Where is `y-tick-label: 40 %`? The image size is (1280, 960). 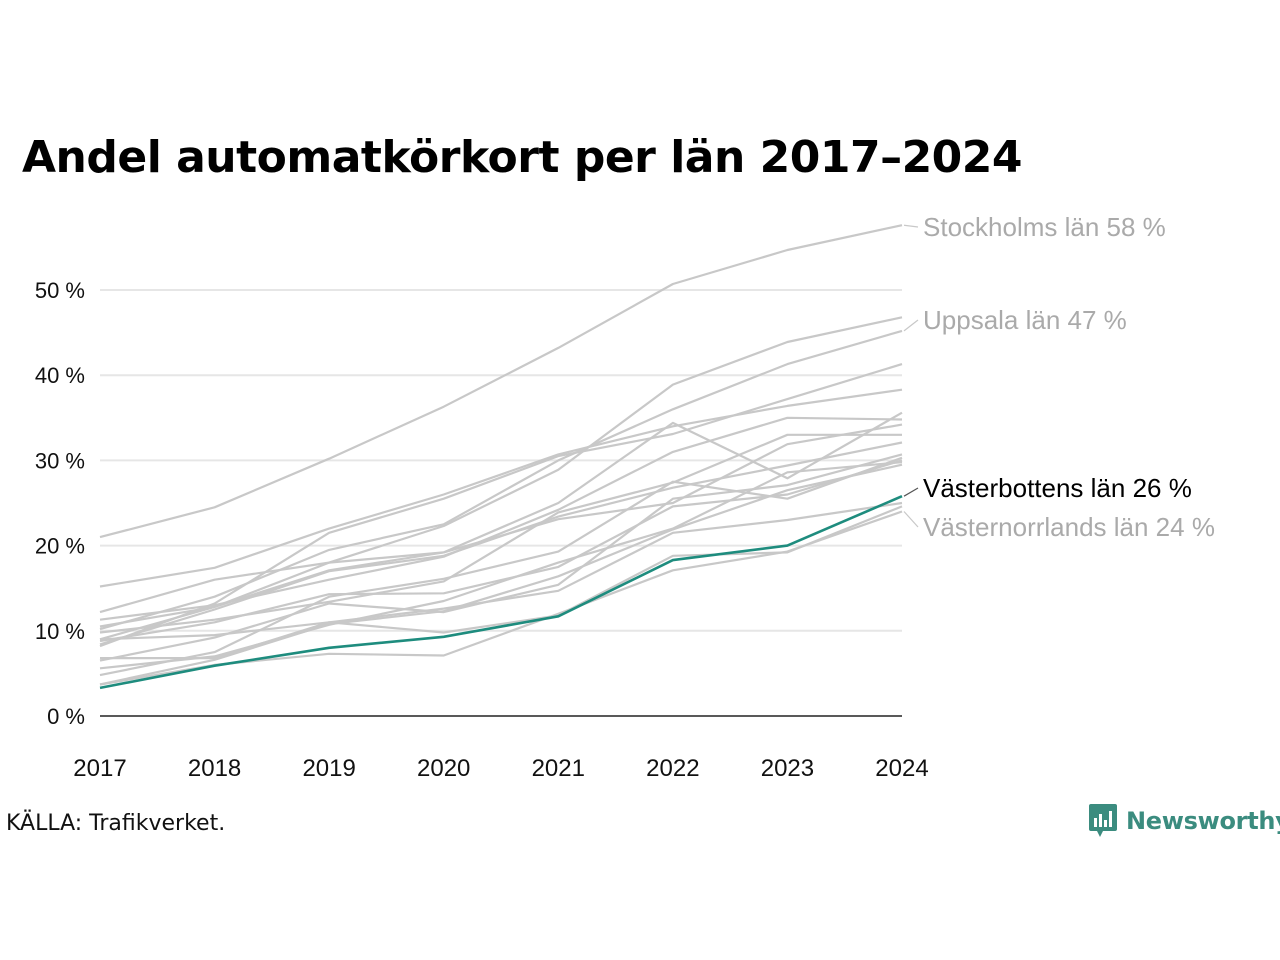 y-tick-label: 40 % is located at coordinates (60, 375).